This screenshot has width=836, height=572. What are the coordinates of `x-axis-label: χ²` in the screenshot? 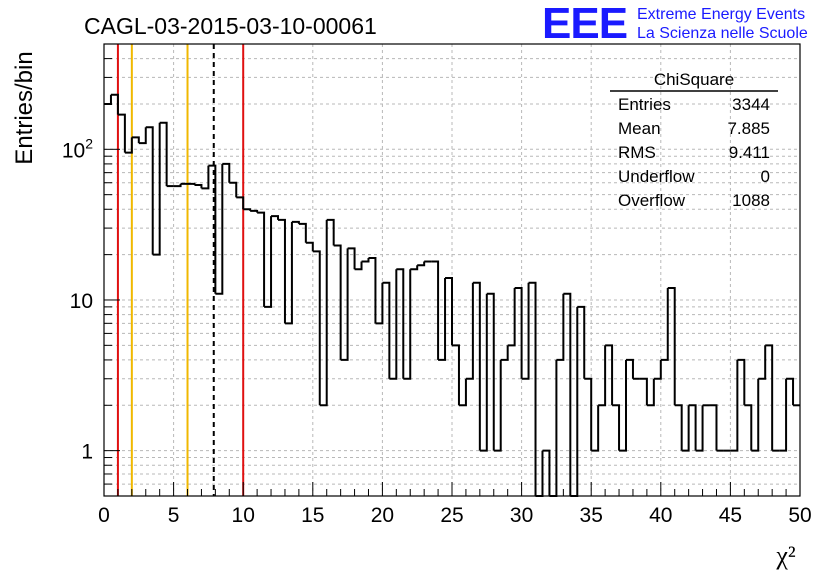 It's located at (785, 555).